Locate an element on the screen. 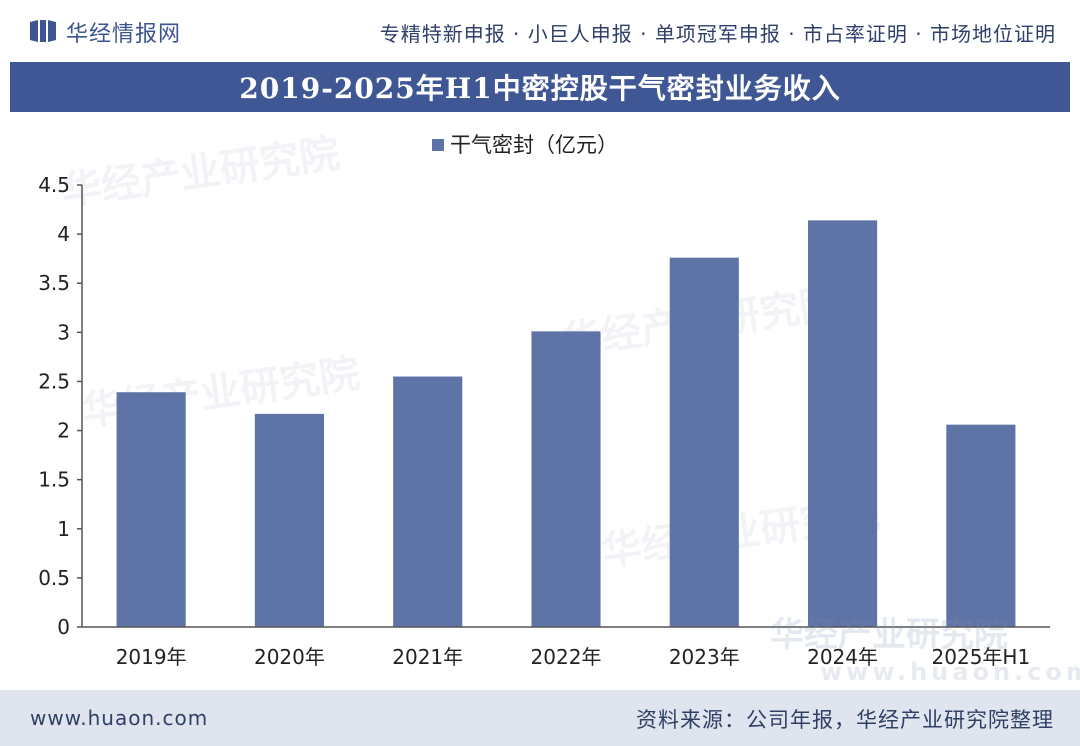  x-axis: 2019年 2020年 2021年 2022年 2023年 2024年 2025年H1 is located at coordinates (573, 657).